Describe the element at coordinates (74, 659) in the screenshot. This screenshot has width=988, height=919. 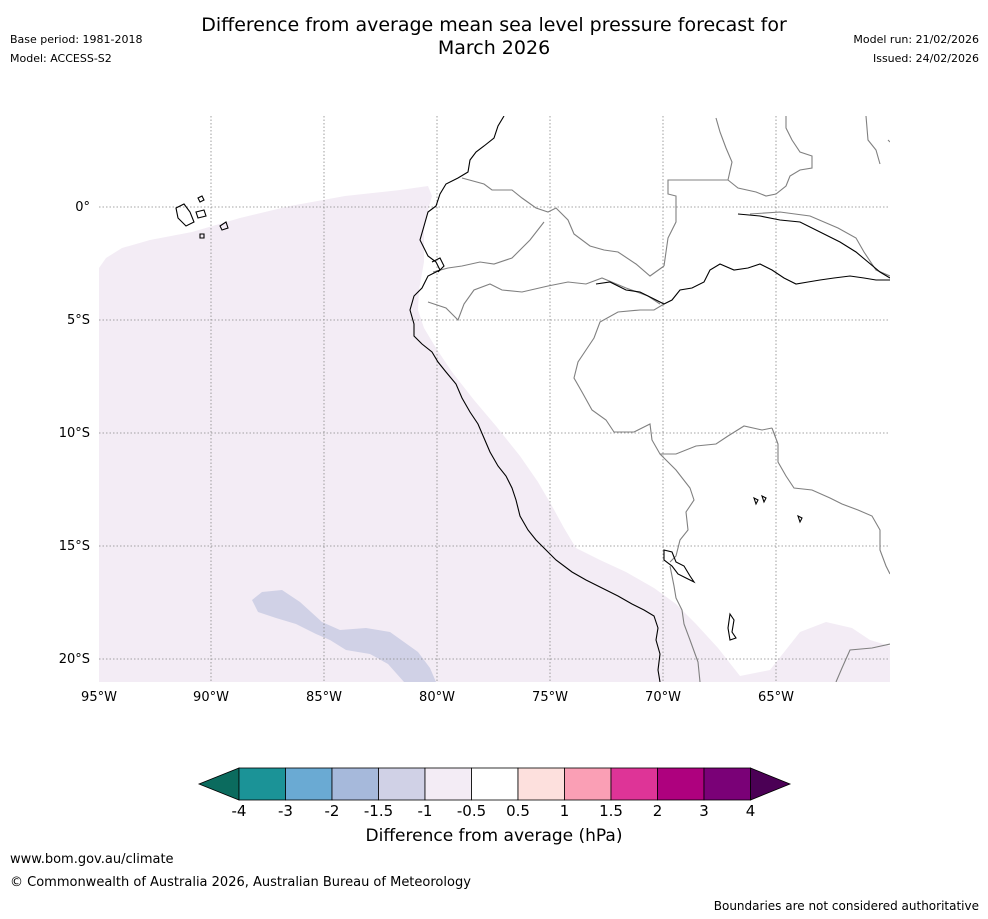
I see `lat-label-20s: 20°S` at that location.